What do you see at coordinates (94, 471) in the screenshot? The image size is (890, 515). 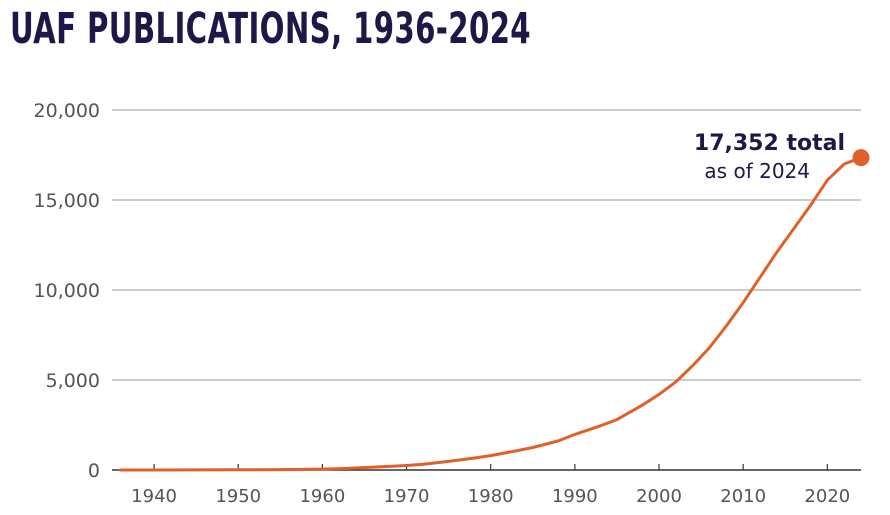 I see `y-tick-label: 0` at bounding box center [94, 471].